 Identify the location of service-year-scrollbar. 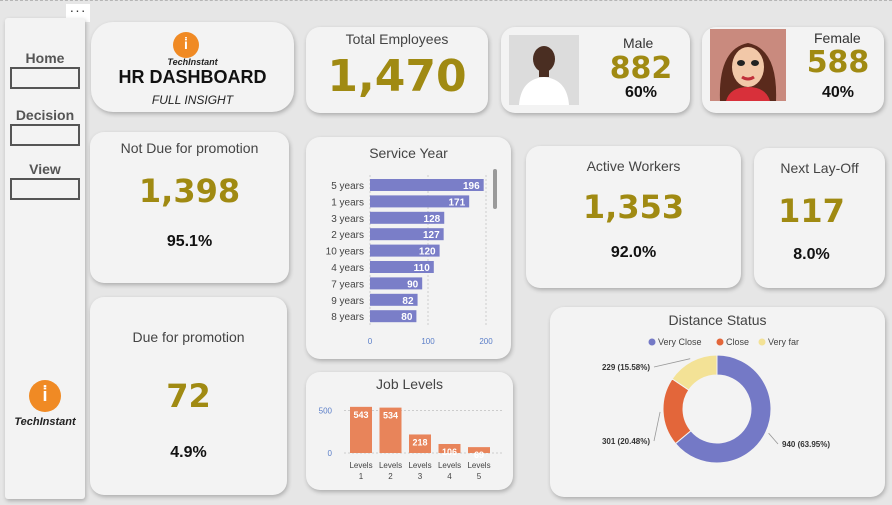
(495, 189).